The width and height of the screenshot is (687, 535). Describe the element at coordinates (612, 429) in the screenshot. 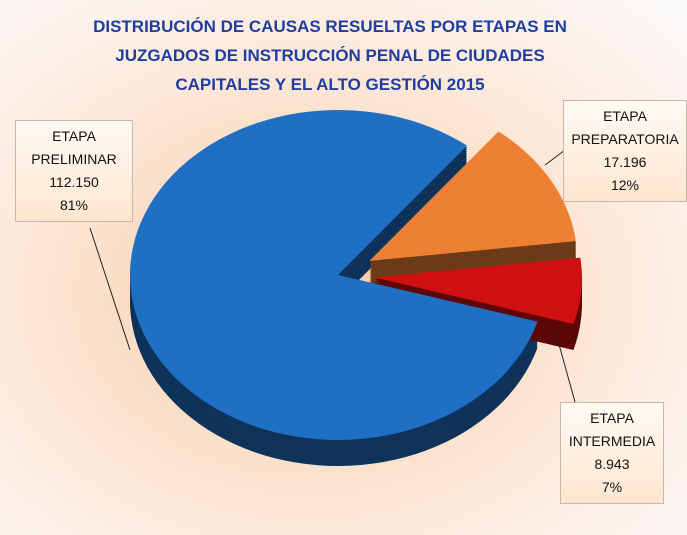

I see `category-label: ETAPA INTERMEDIA` at that location.